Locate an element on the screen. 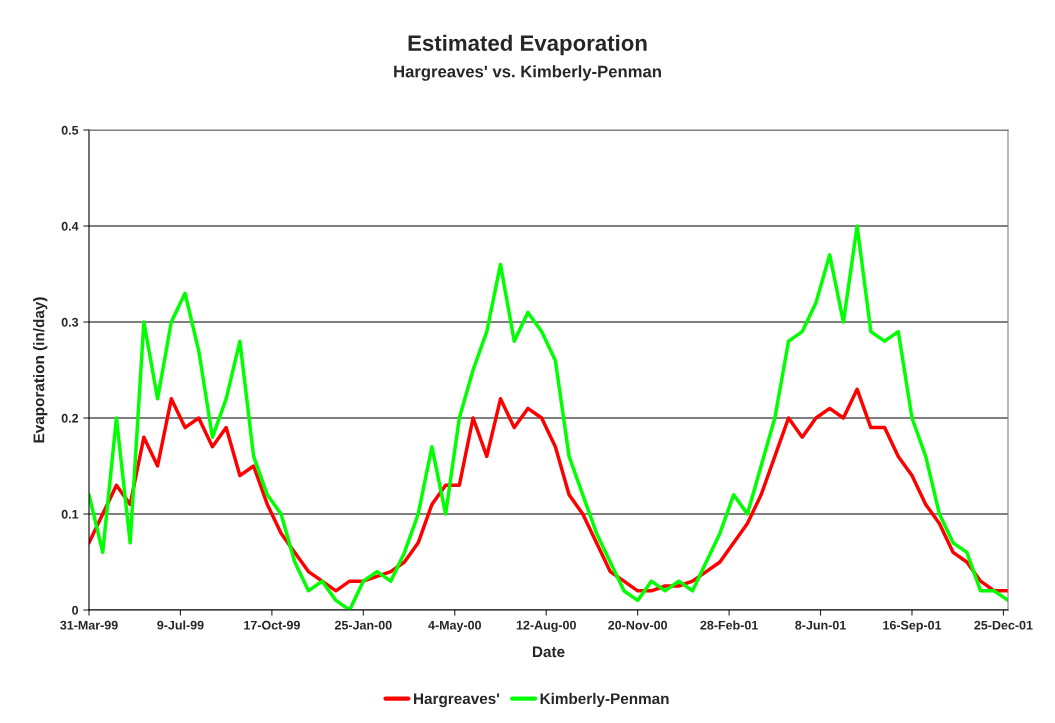 The image size is (1055, 723). y-tick-label: 0.2 is located at coordinates (70, 418).